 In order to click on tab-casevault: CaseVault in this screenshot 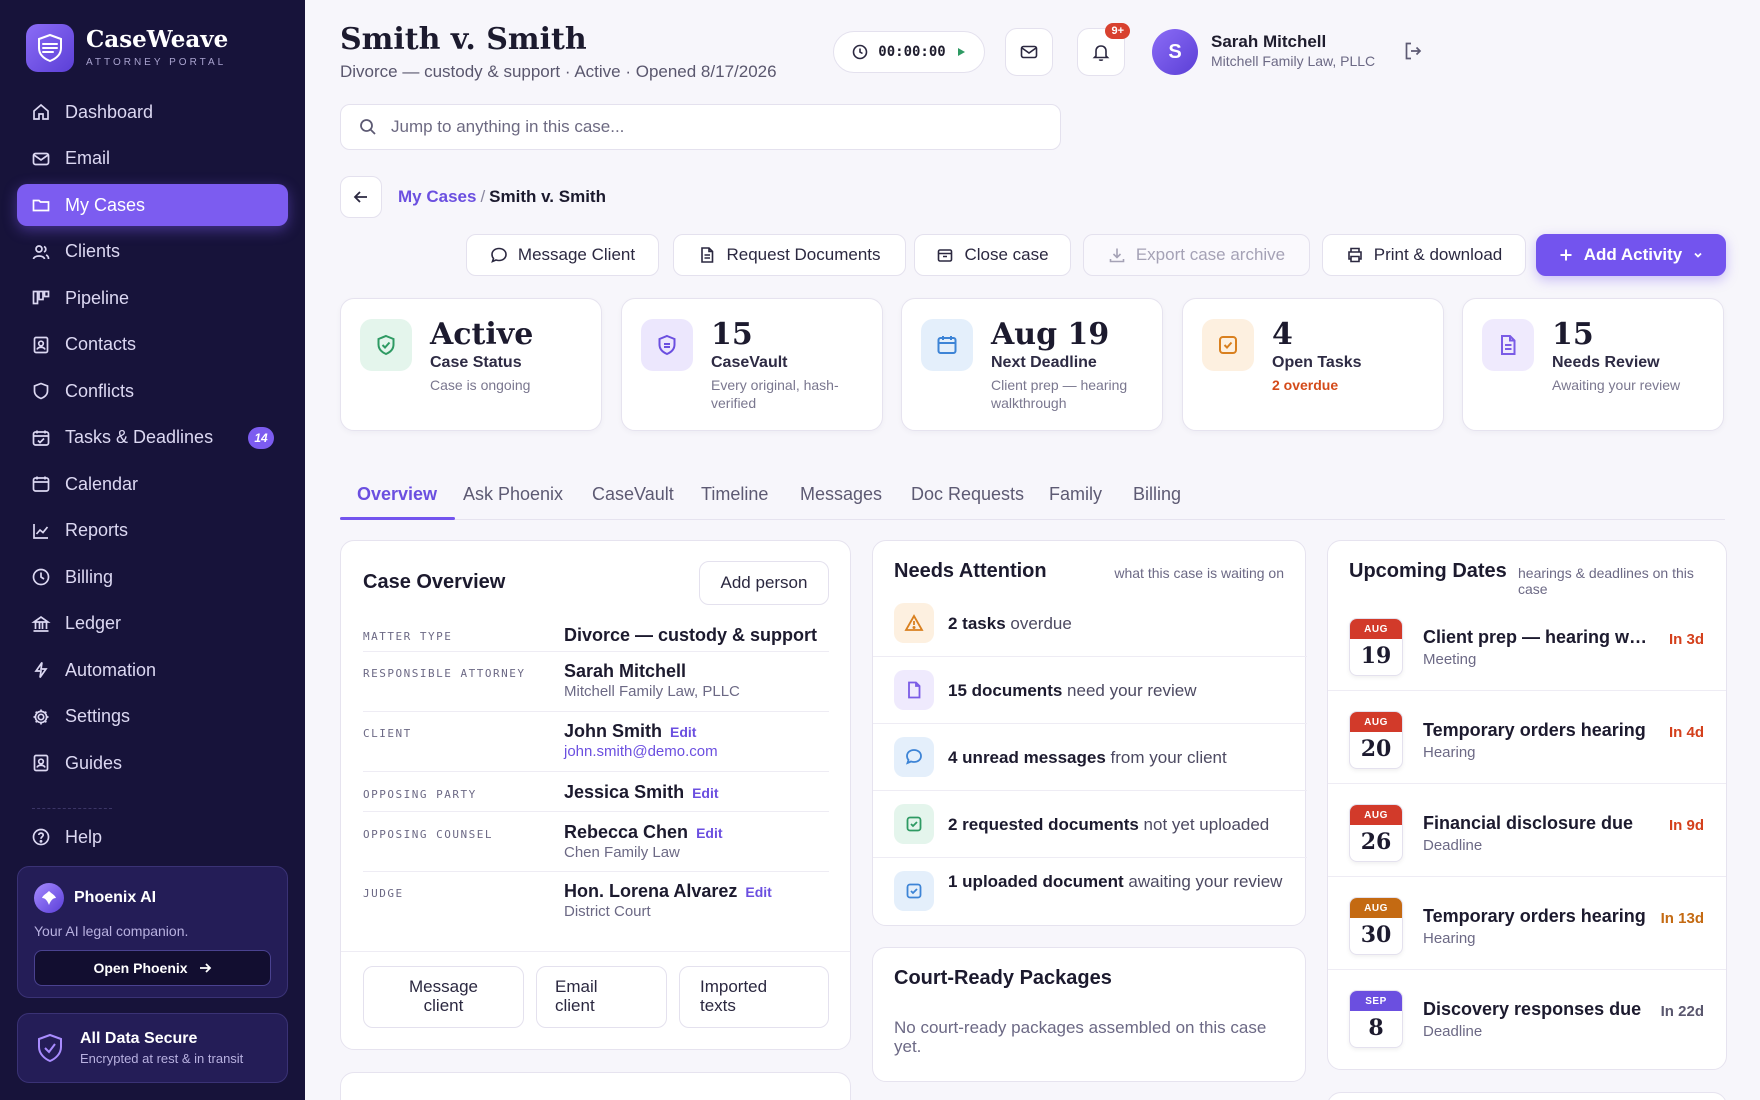, I will do `click(633, 494)`.